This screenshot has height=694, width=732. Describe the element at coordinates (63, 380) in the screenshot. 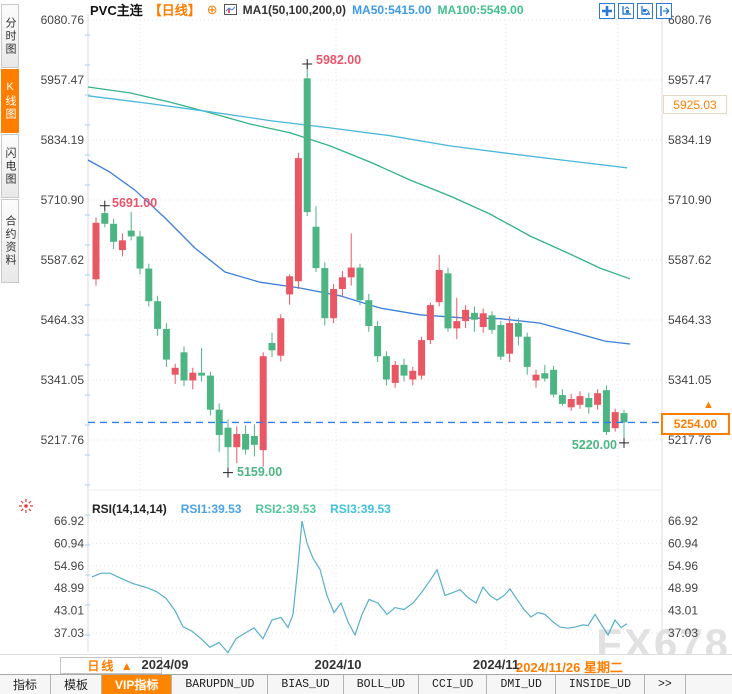

I see `price-axis-label-left: 5341.05` at that location.